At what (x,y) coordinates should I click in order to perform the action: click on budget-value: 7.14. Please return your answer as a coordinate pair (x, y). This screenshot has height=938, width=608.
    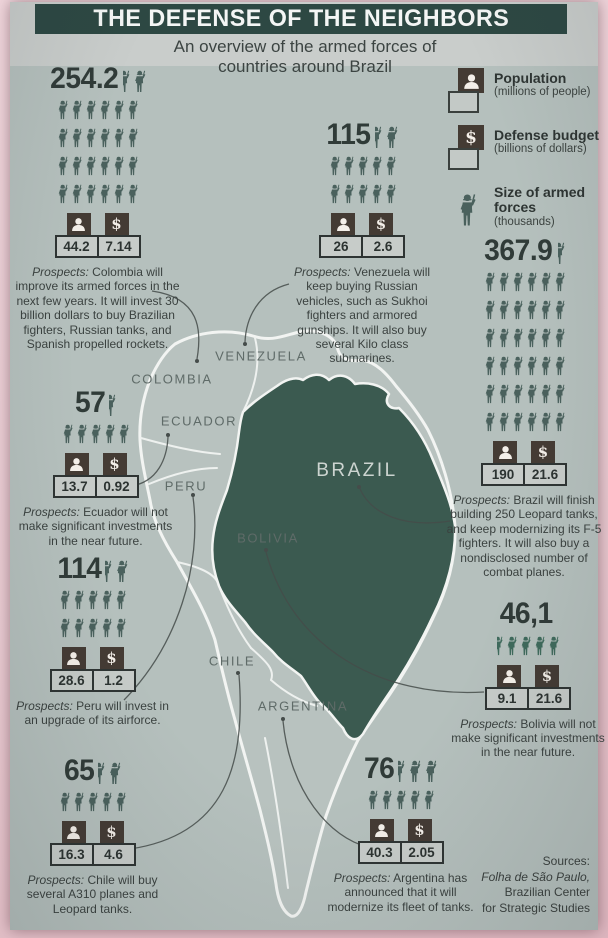
    Looking at the image, I should click on (118, 246).